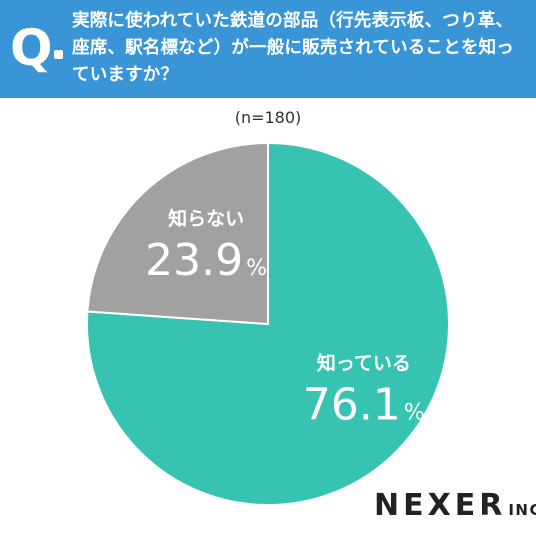 The height and width of the screenshot is (536, 536). I want to click on logo-sub: INC., so click(522, 510).